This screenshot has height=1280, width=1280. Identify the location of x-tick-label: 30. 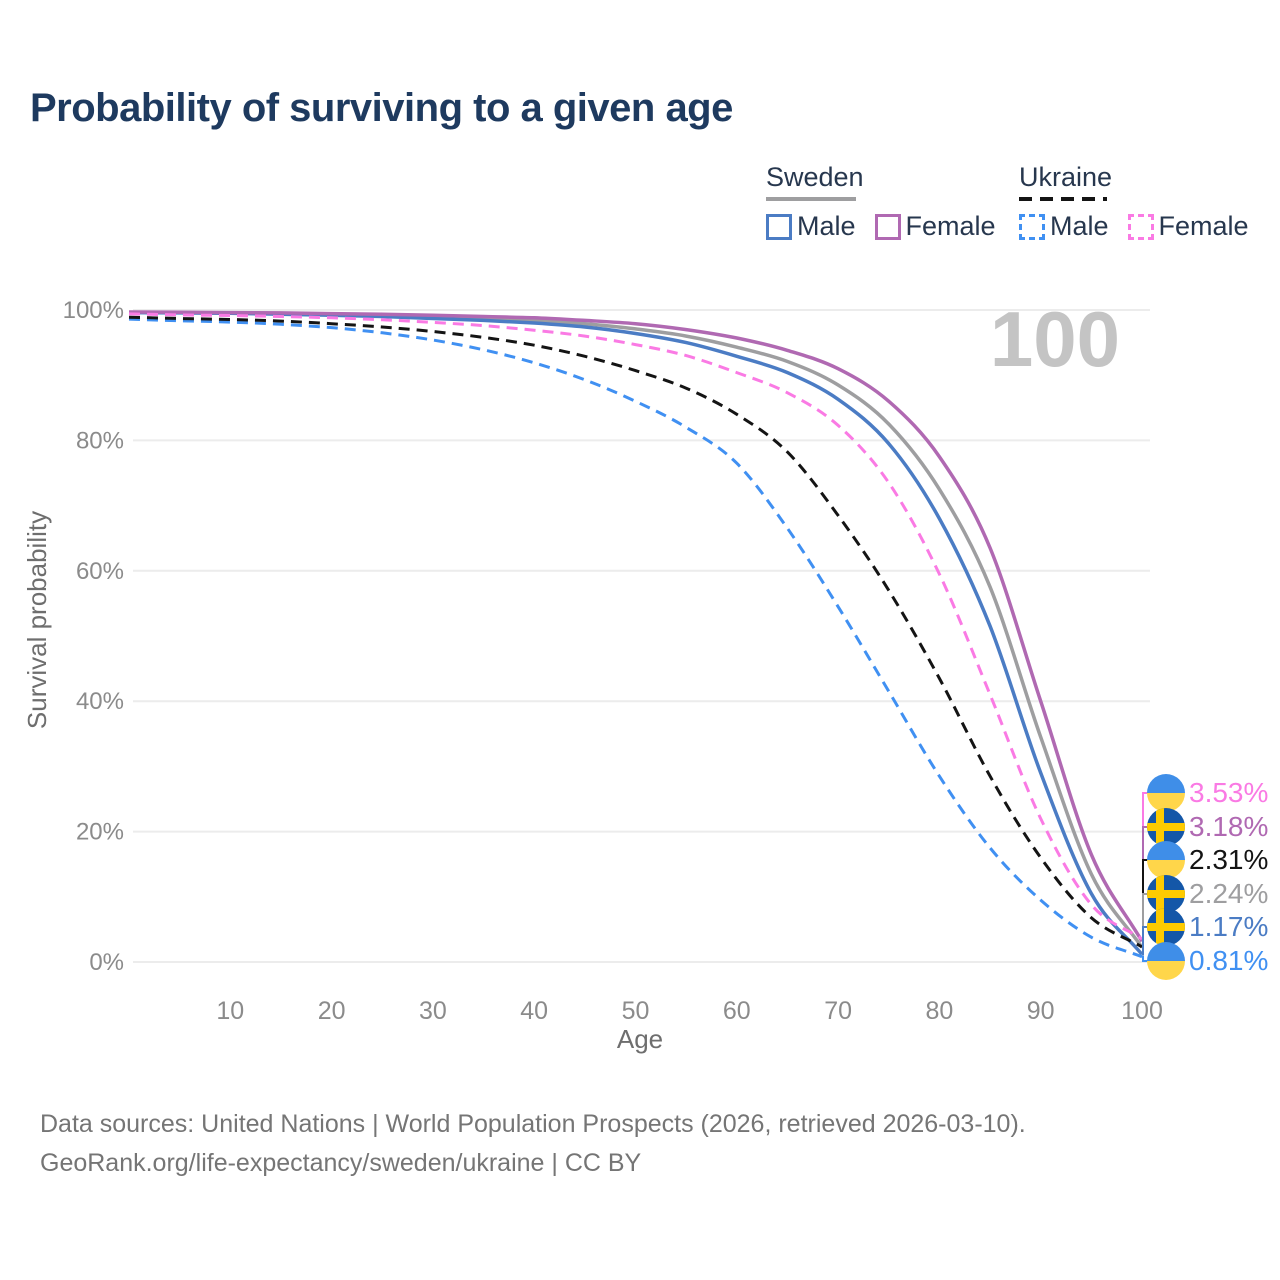
(433, 1011).